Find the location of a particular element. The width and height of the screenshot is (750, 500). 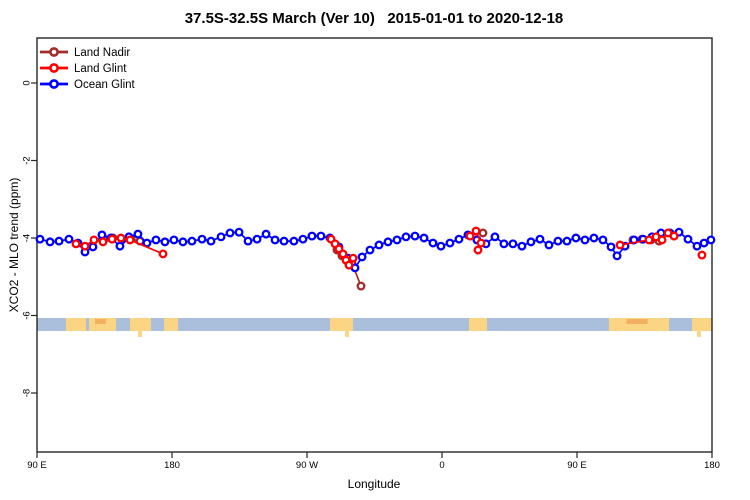

x-tick-label: 0 is located at coordinates (441, 465).